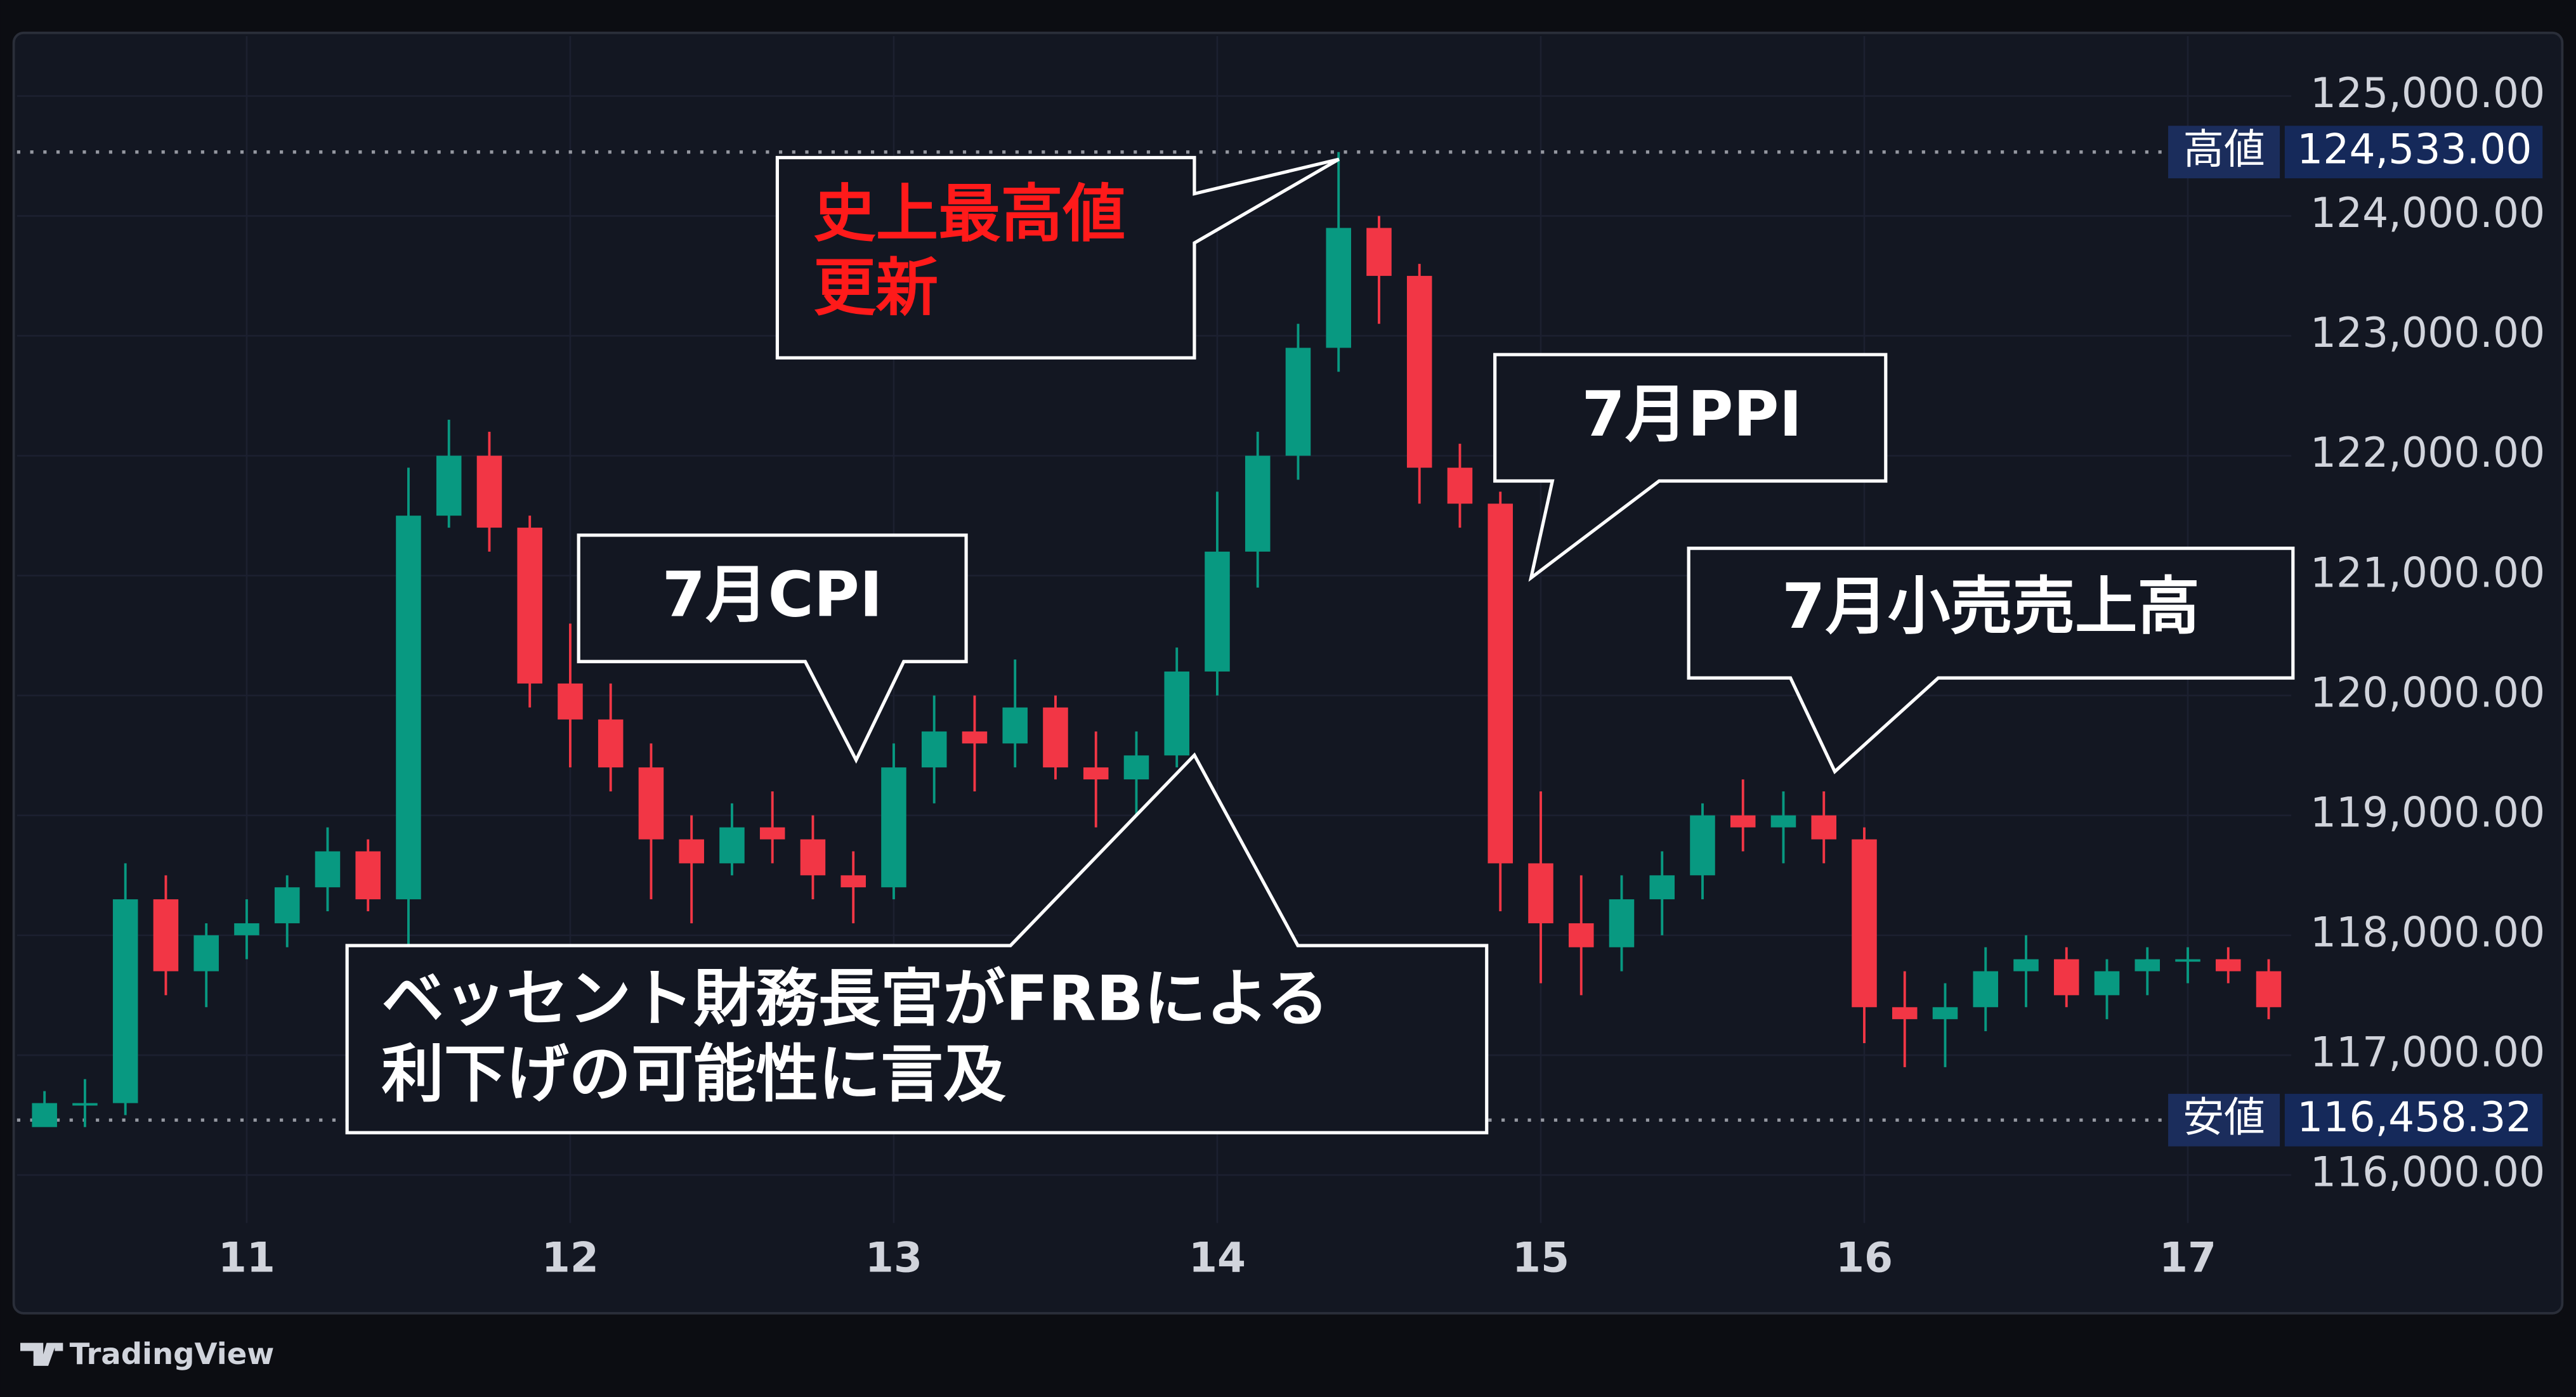 The height and width of the screenshot is (1397, 2576). I want to click on annotation-text: 7月小売売上高, so click(1991, 607).